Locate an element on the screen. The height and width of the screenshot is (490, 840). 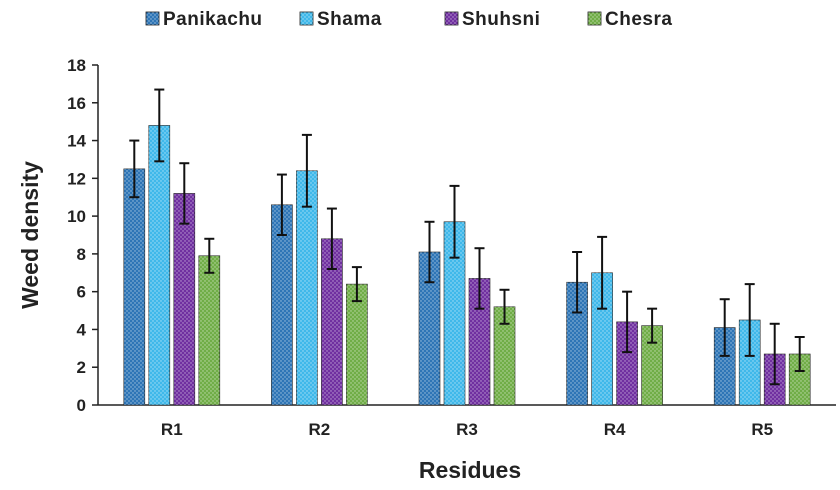
legend-label: Shuhsni is located at coordinates (501, 19).